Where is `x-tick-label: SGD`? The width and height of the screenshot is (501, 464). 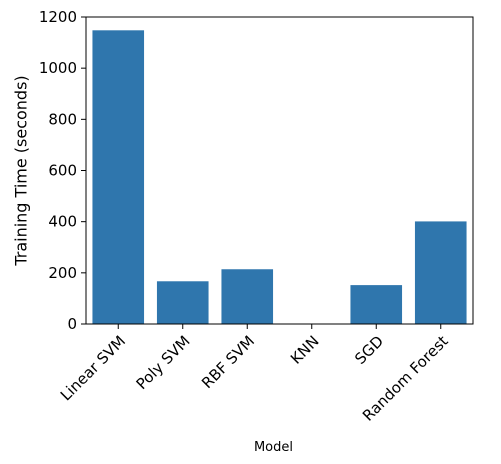
x-tick-label: SGD is located at coordinates (369, 350).